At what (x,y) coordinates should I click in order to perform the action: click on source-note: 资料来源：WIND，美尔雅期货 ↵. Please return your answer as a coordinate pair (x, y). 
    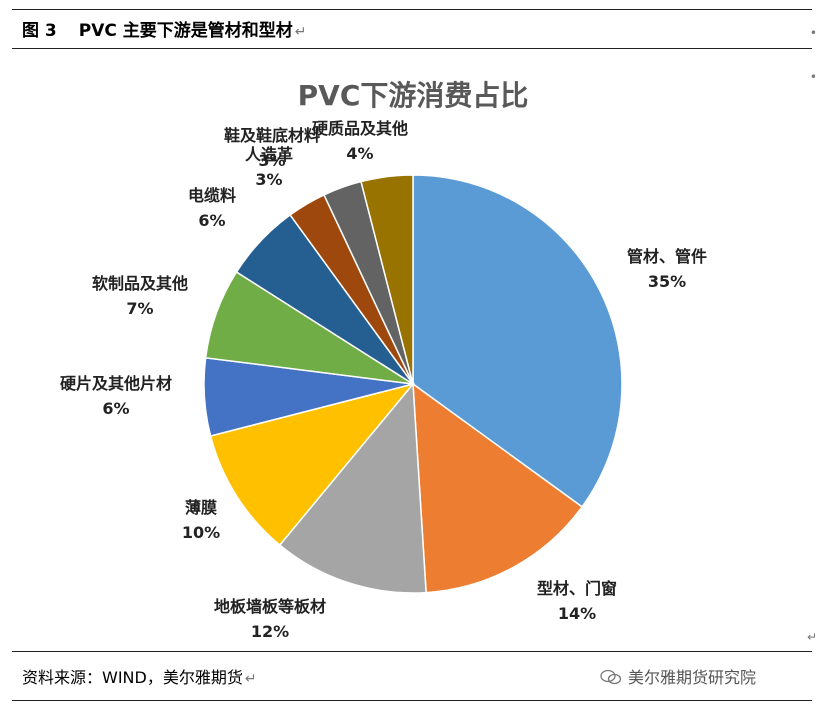
    Looking at the image, I should click on (139, 676).